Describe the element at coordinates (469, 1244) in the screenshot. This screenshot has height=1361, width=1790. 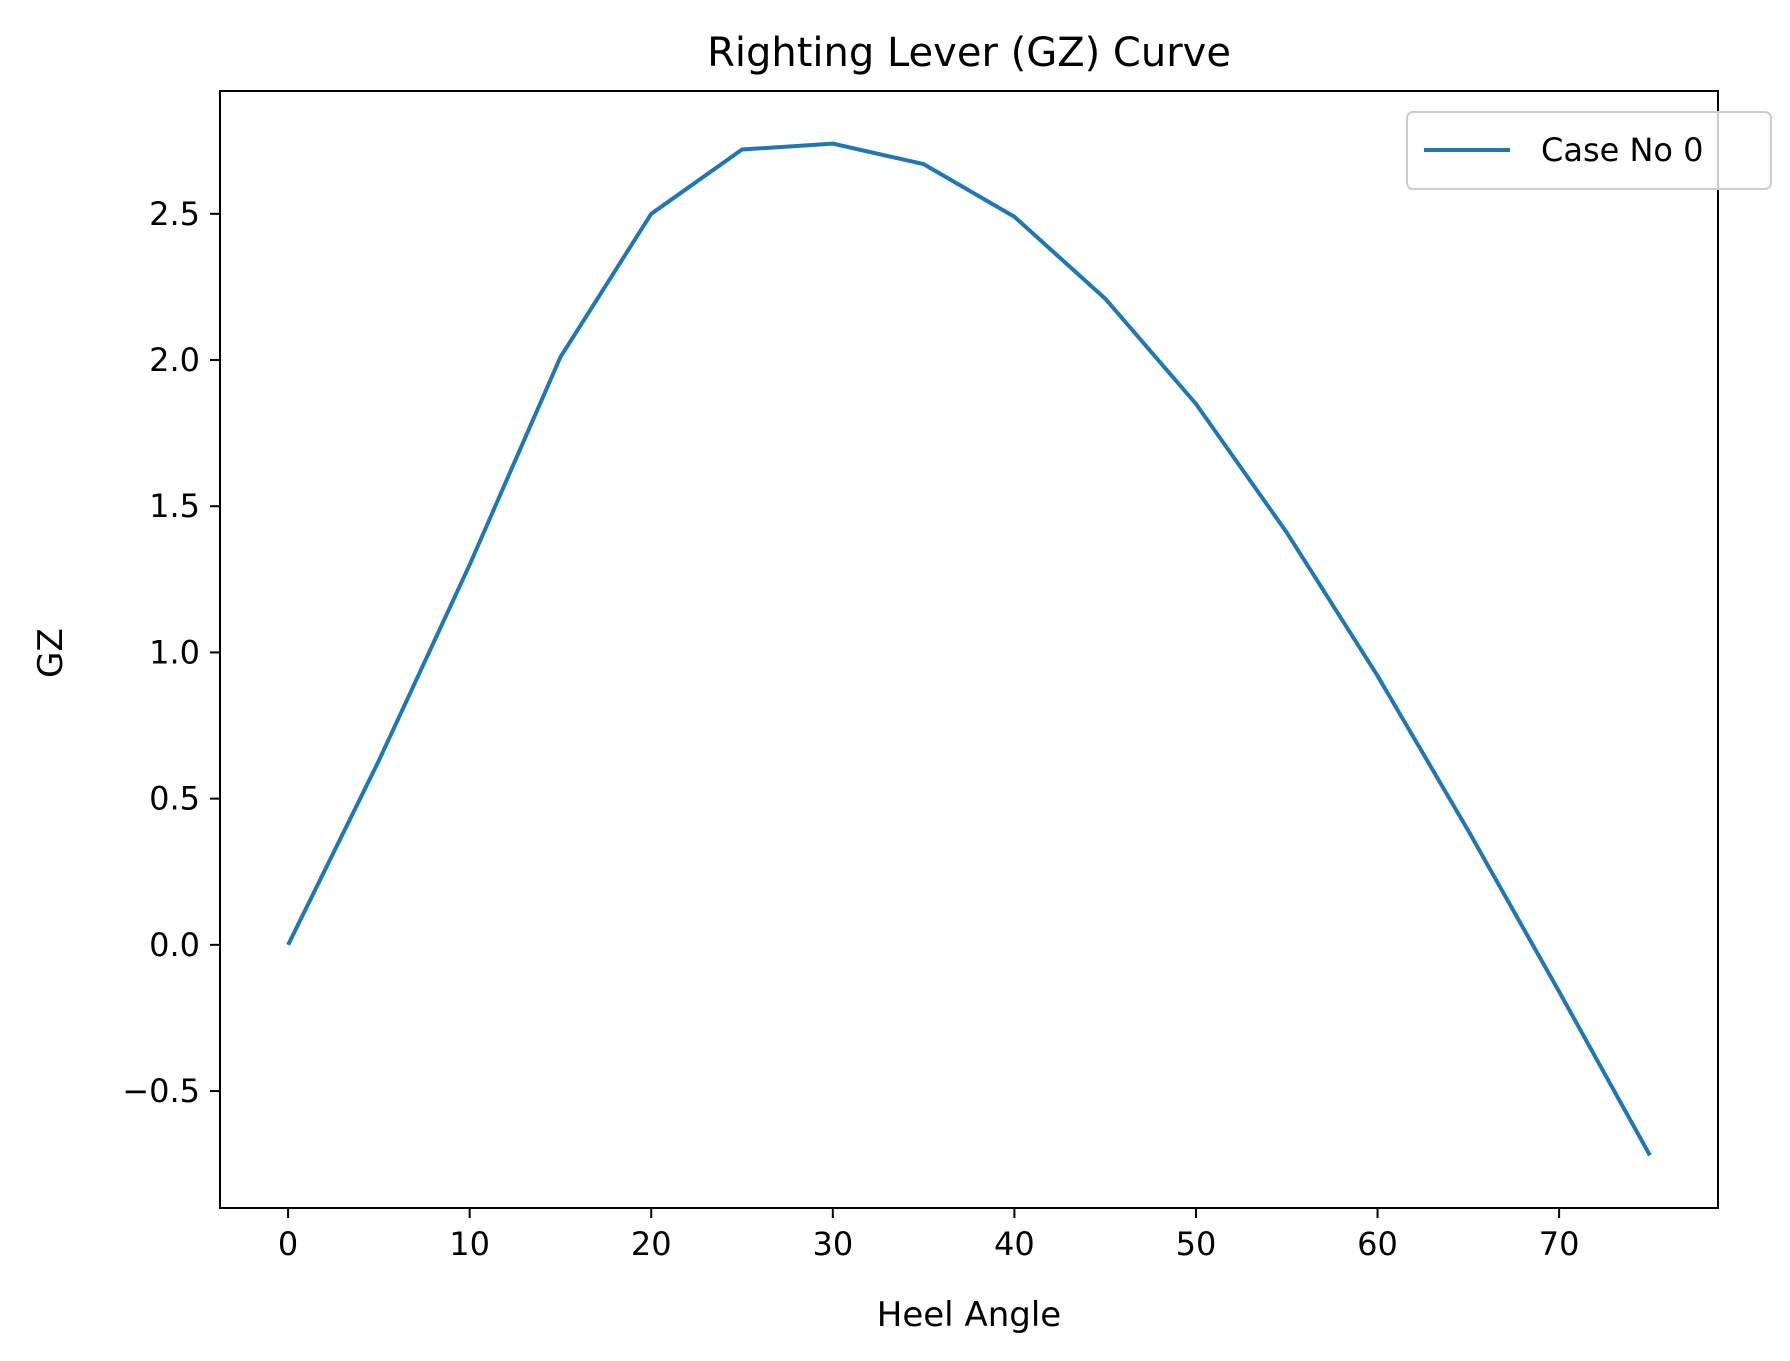
I see `x-tick-label: 10` at that location.